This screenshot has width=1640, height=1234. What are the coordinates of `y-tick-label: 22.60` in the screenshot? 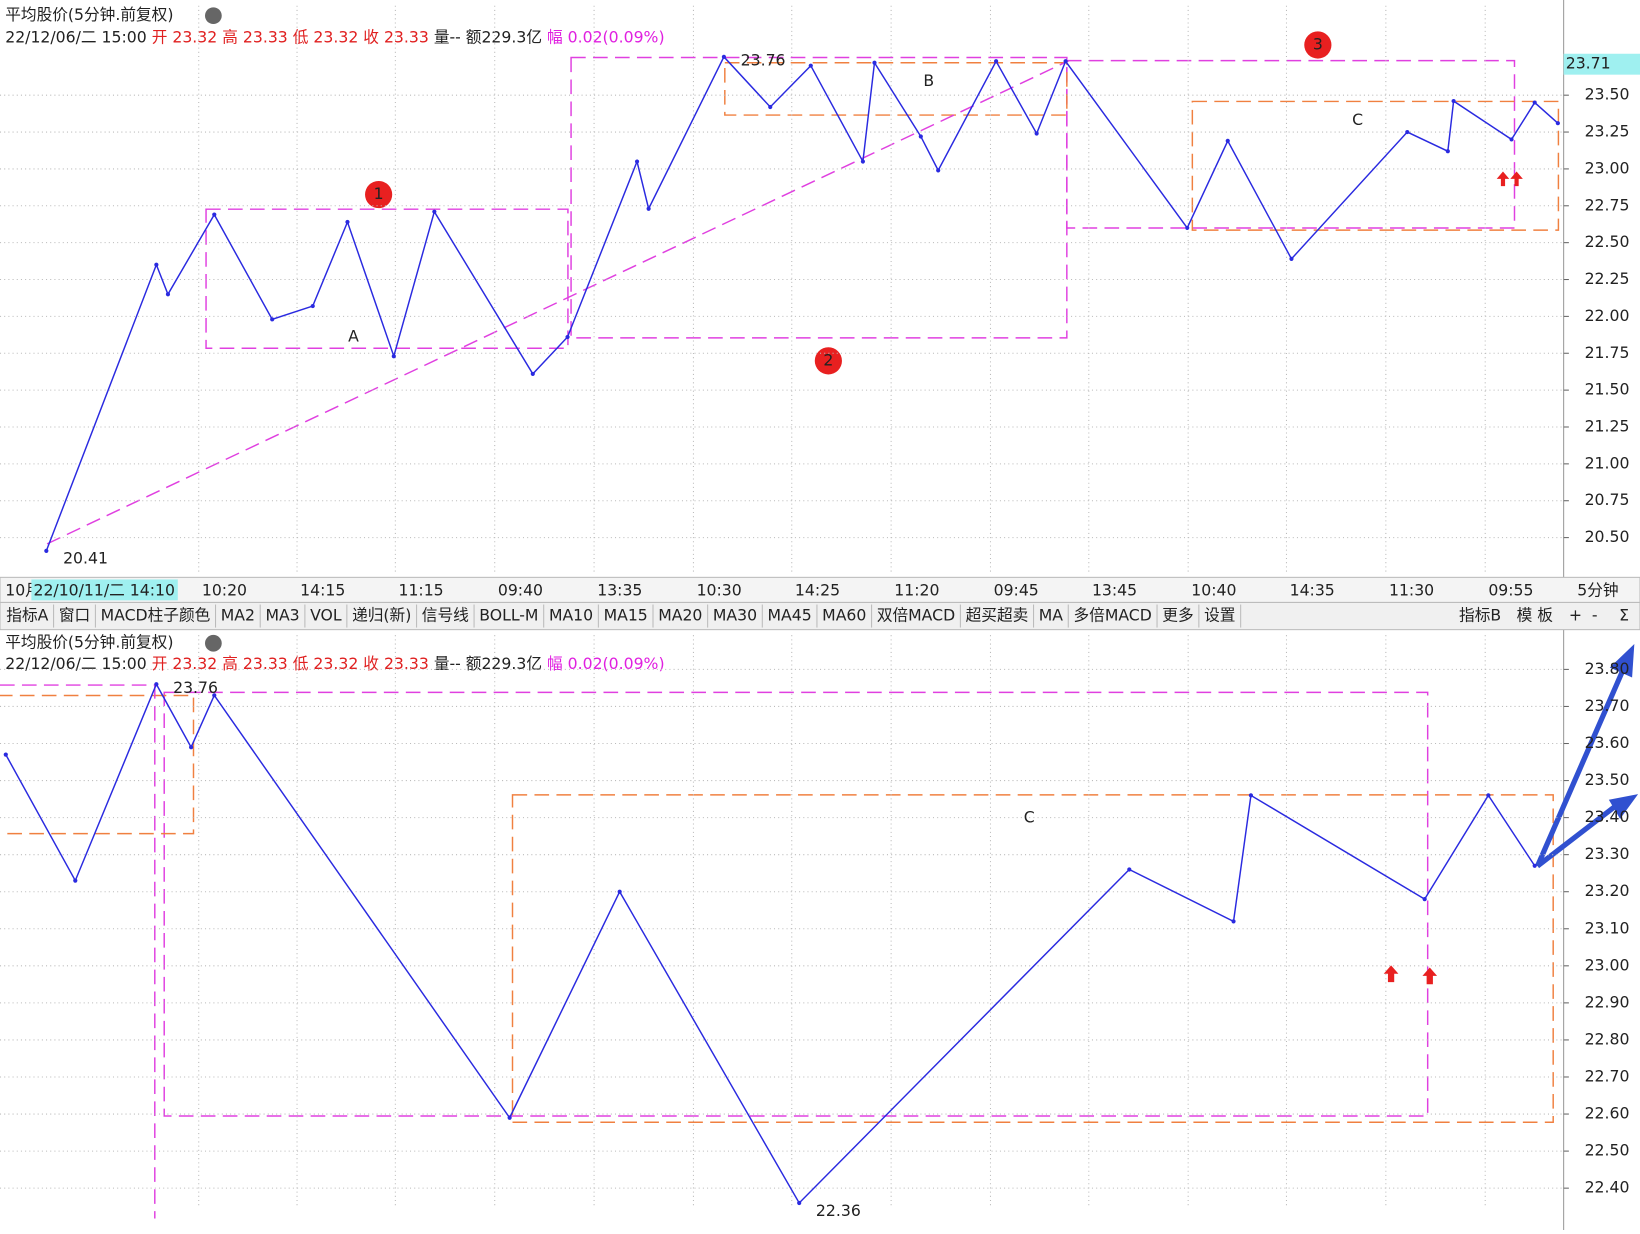 It's located at (1607, 1113).